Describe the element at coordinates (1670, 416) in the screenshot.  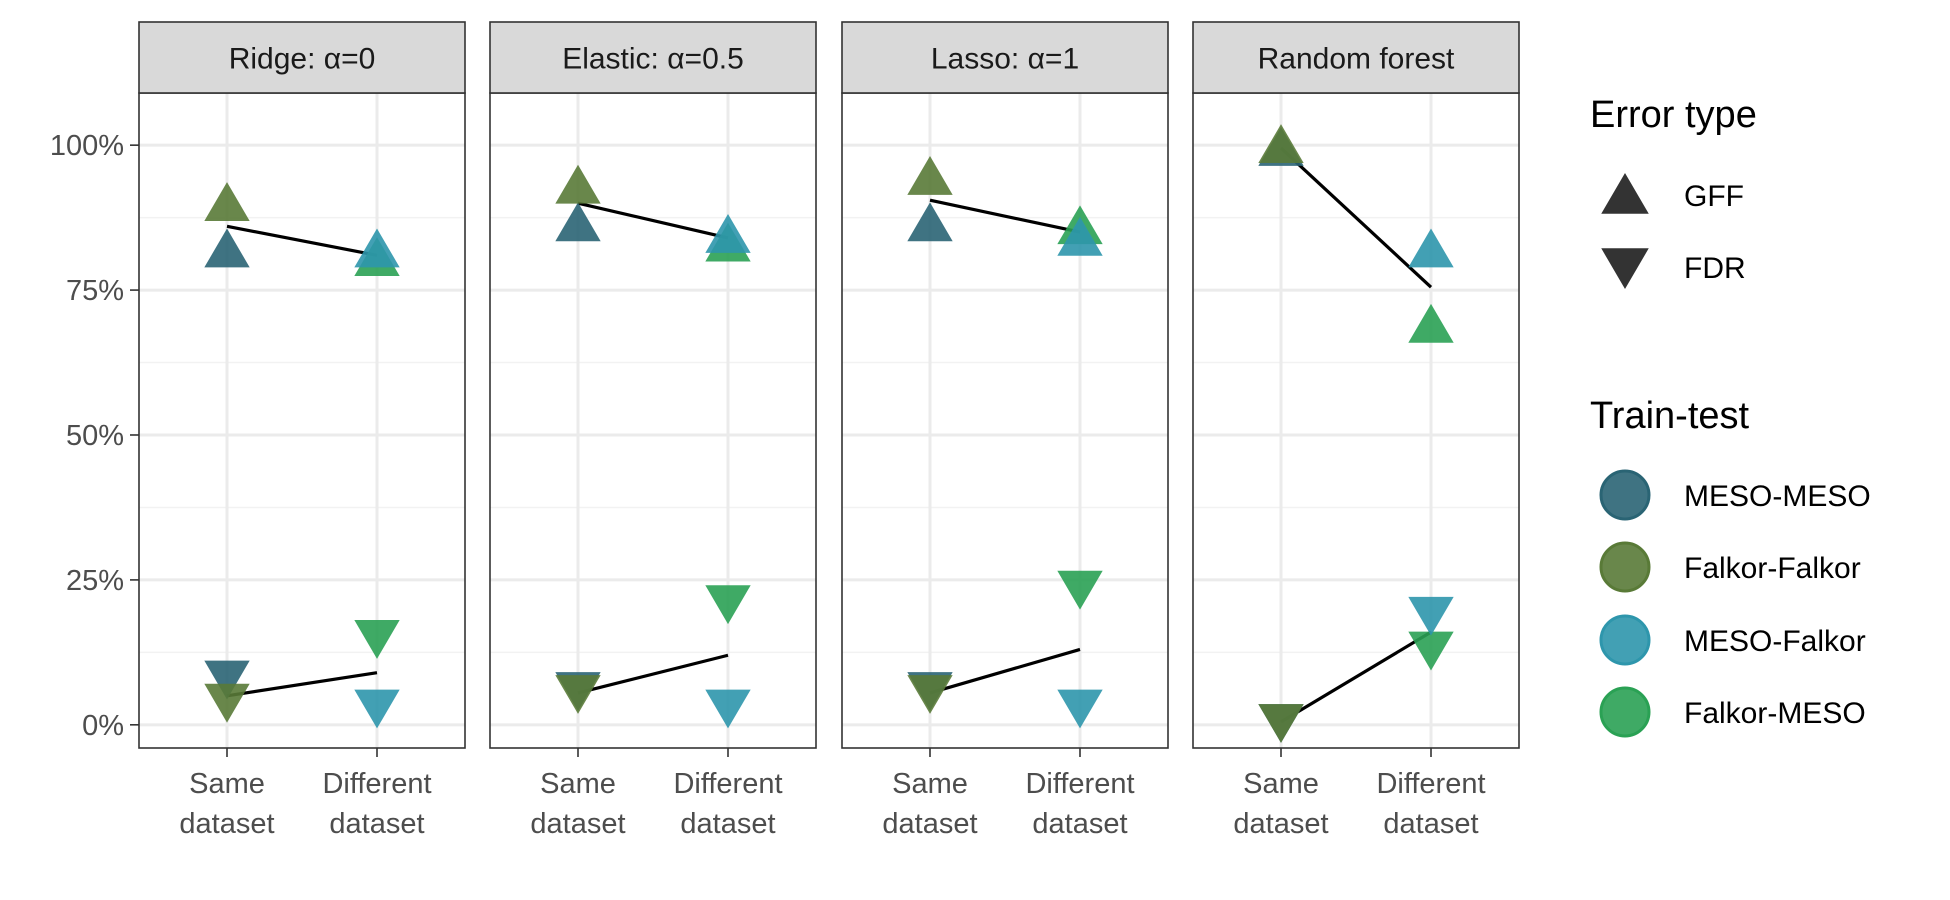
I see `legend-title-train-test: Train-test` at that location.